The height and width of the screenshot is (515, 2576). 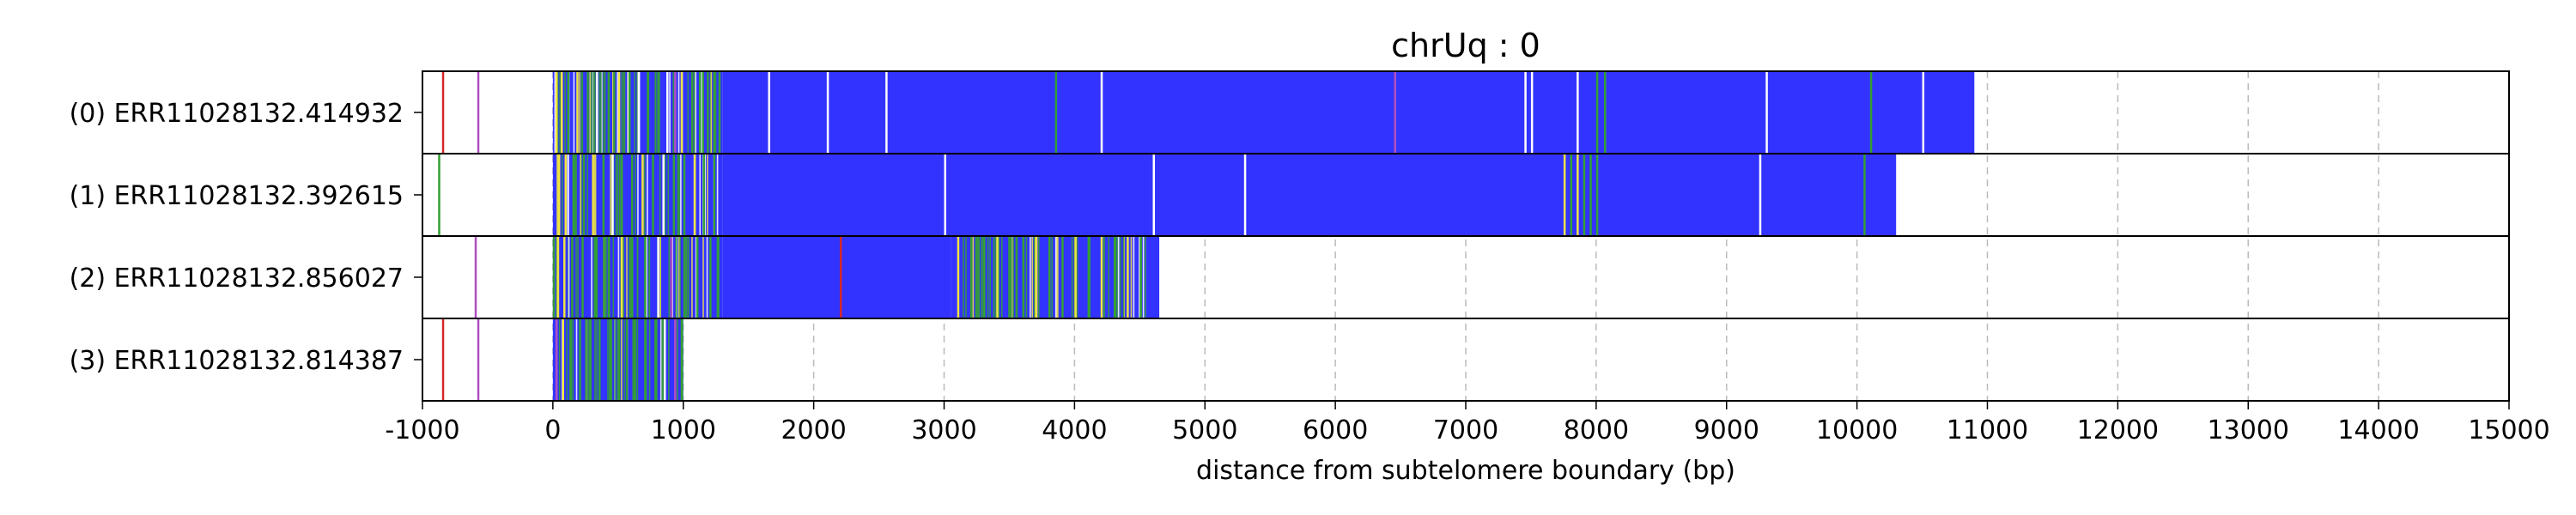 What do you see at coordinates (1204, 430) in the screenshot?
I see `x-tick-label: 5000` at bounding box center [1204, 430].